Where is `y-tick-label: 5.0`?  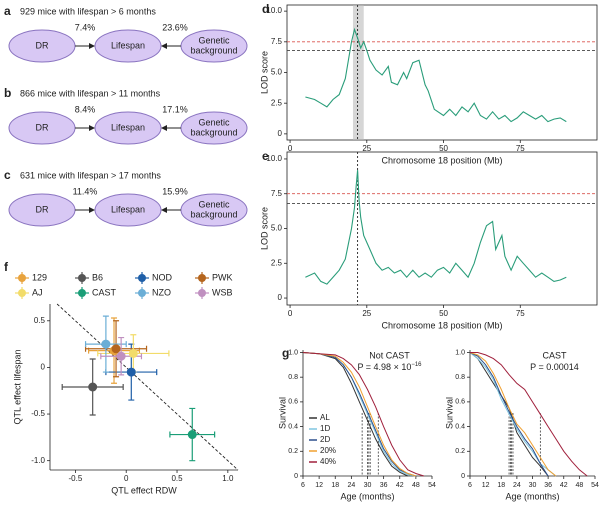
y-tick-label: 5.0 is located at coordinates (277, 228).